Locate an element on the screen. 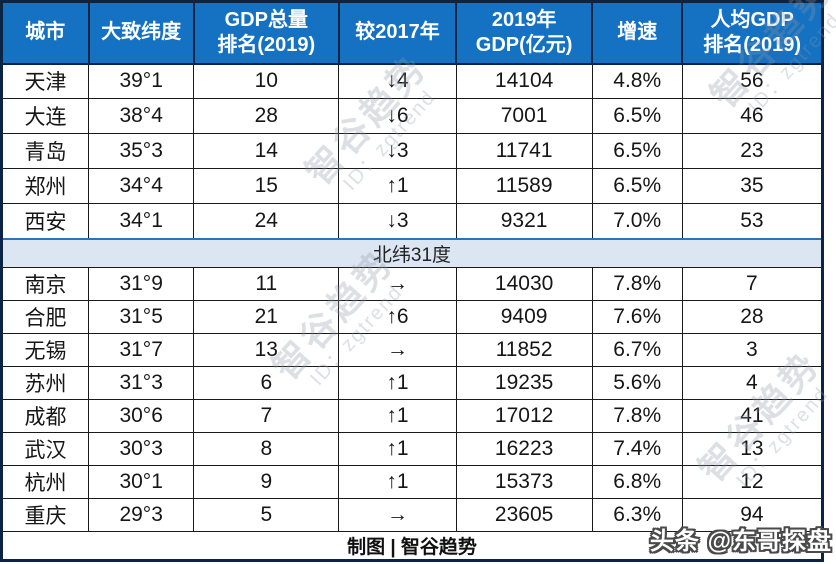  gdp-rank-cell: 24 is located at coordinates (266, 221).